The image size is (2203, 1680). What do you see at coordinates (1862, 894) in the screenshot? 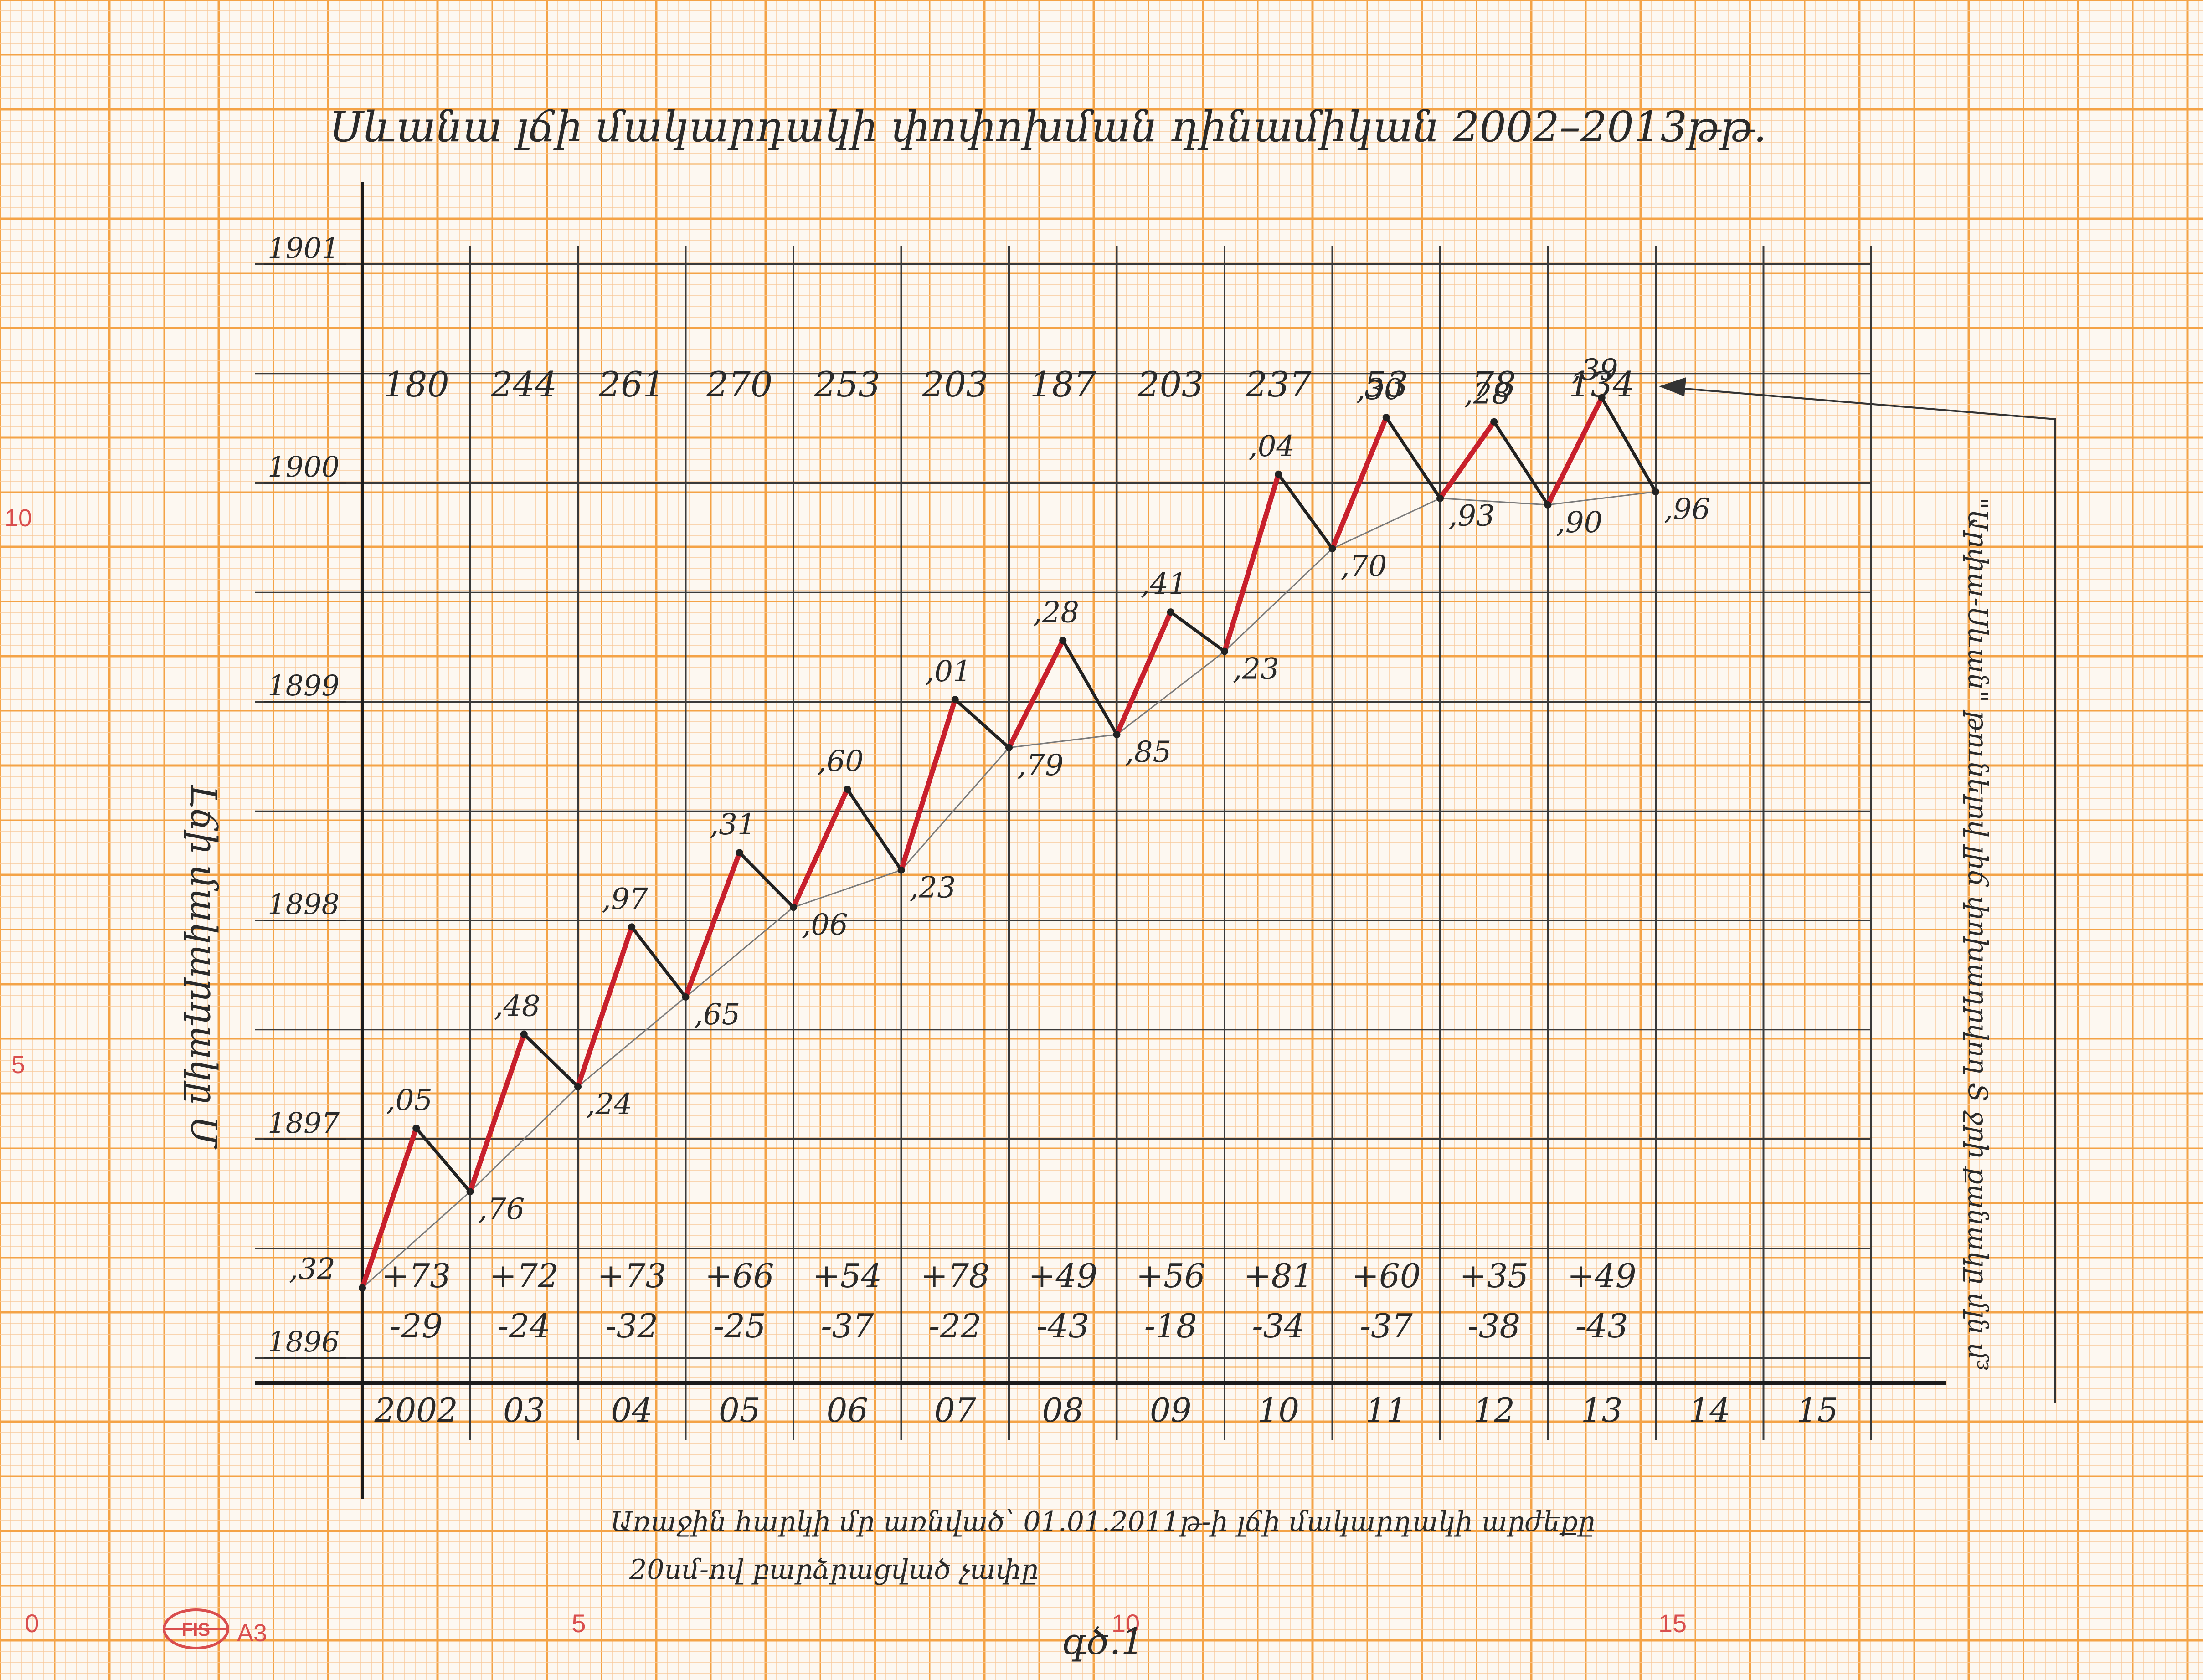
I see `arrow-line` at bounding box center [1862, 894].